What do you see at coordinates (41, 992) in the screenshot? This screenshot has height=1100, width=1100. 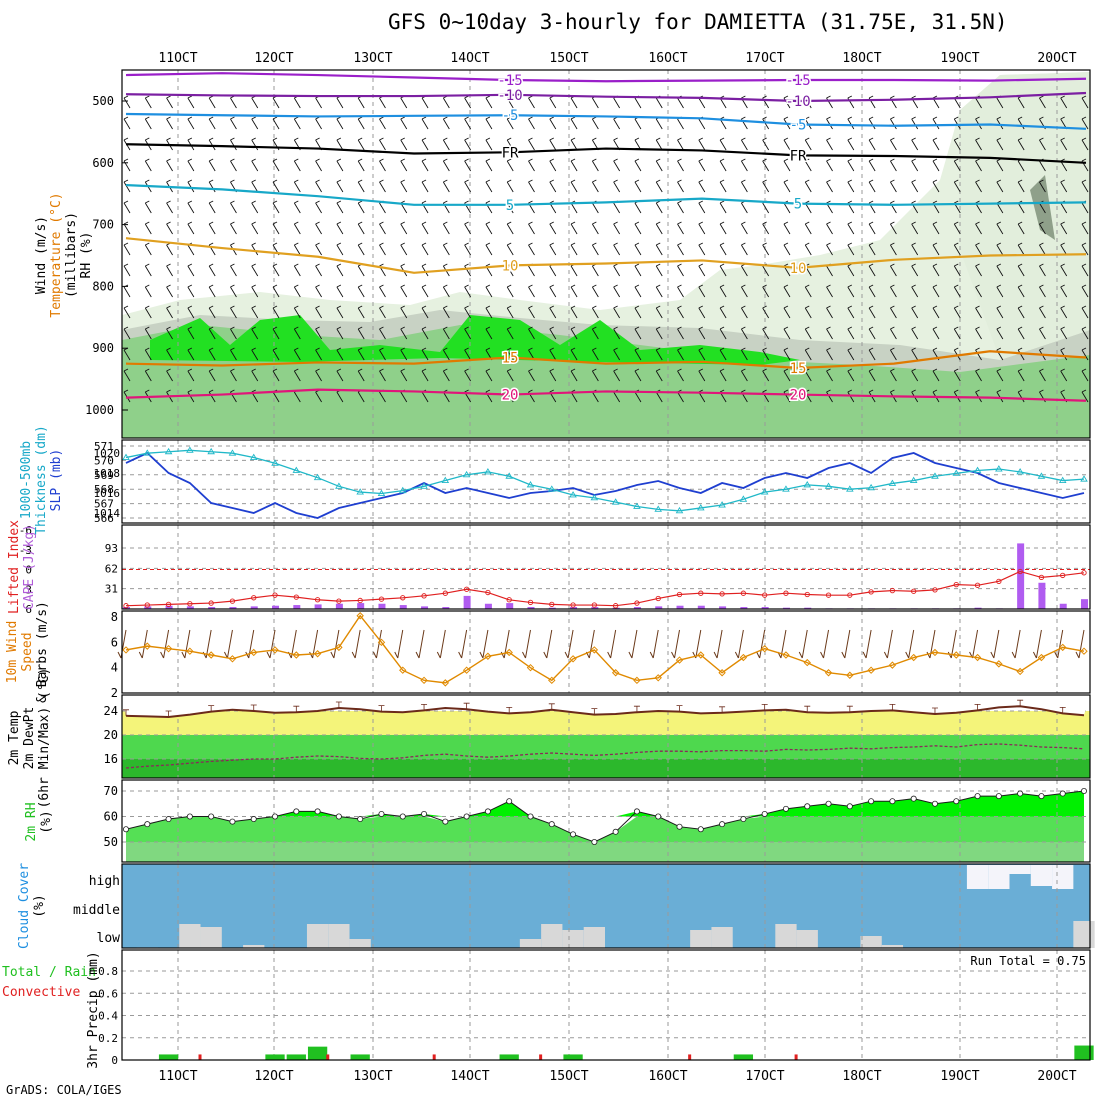 I see `precip-legend-convective: Convective` at bounding box center [41, 992].